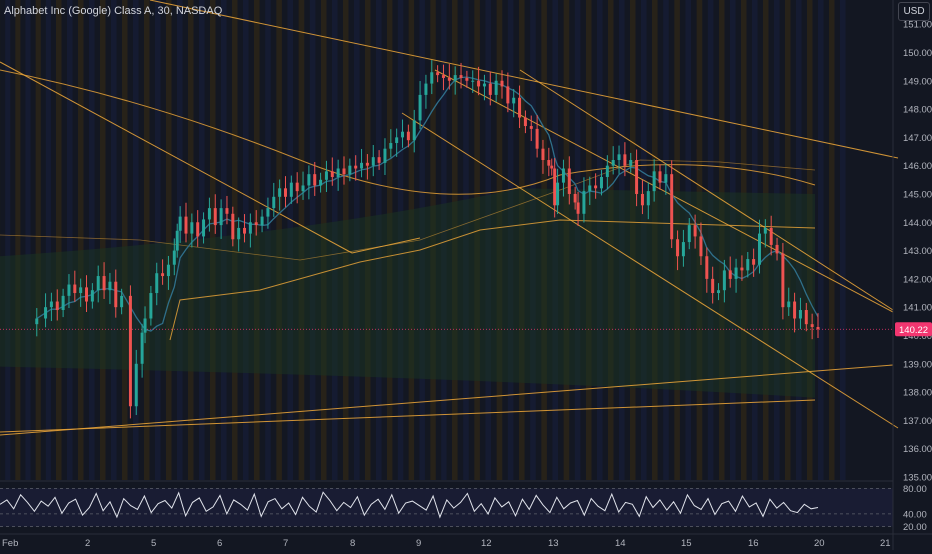  Describe the element at coordinates (917, 138) in the screenshot. I see `price-tick-label: 147.00` at that location.